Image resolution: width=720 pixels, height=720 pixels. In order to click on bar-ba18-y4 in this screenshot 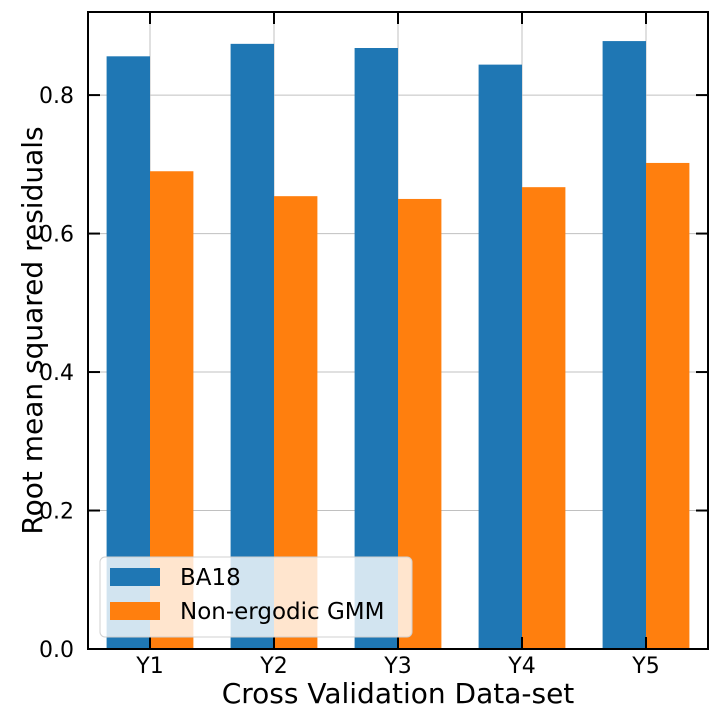, I will do `click(500, 356)`.